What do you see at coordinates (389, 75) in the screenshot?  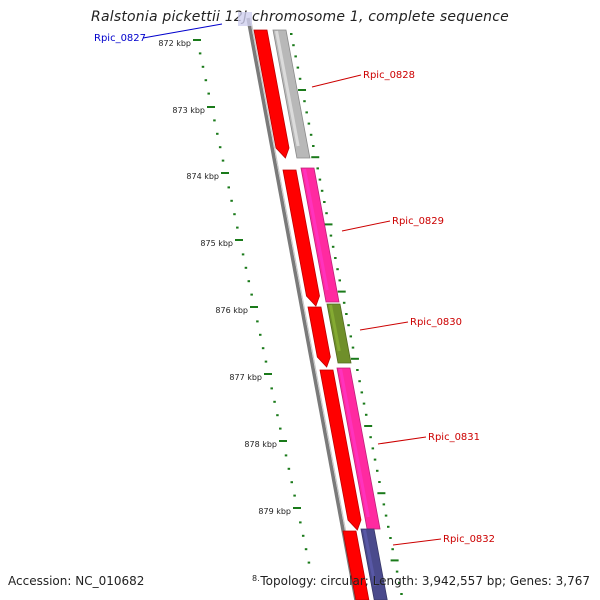 I see `gene-label: Rpic_0828` at bounding box center [389, 75].